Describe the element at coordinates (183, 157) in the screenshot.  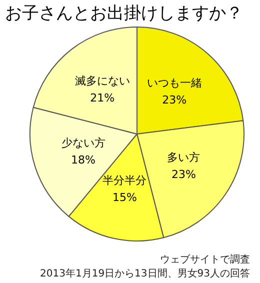
I see `slice-label: 多い方` at that location.